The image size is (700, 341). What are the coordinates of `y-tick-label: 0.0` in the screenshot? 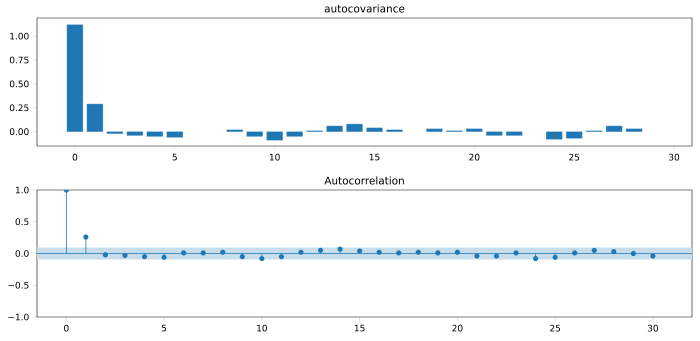 It's located at (22, 253).